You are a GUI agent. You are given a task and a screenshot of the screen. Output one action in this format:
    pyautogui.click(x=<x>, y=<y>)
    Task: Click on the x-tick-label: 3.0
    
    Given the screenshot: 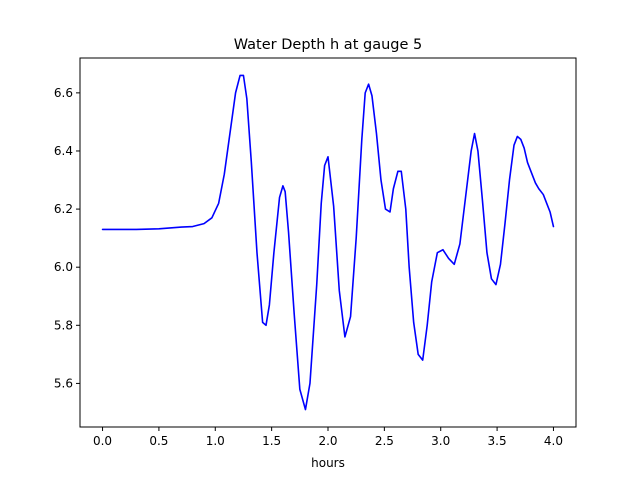 What is the action you would take?
    pyautogui.click(x=440, y=441)
    